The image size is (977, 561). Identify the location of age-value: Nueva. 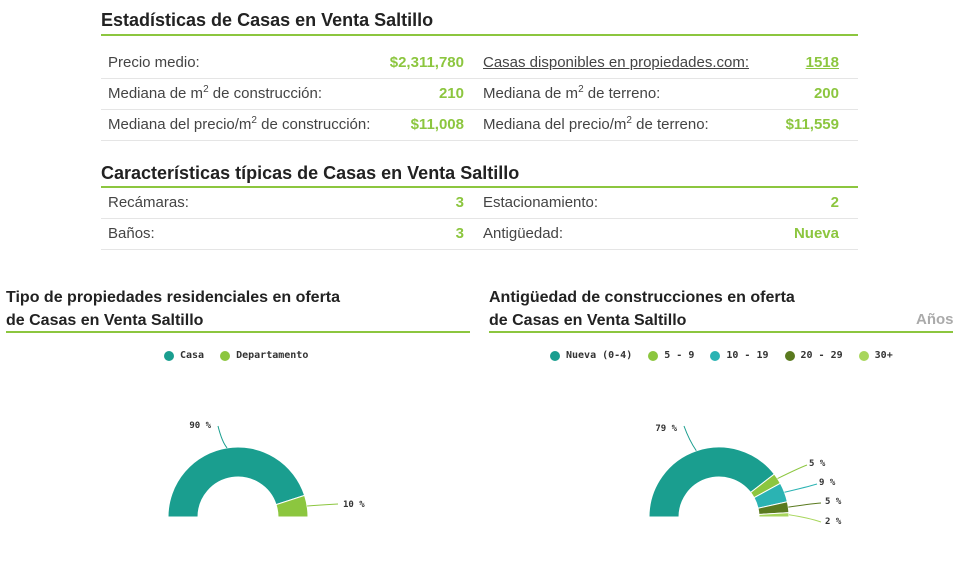
(816, 233).